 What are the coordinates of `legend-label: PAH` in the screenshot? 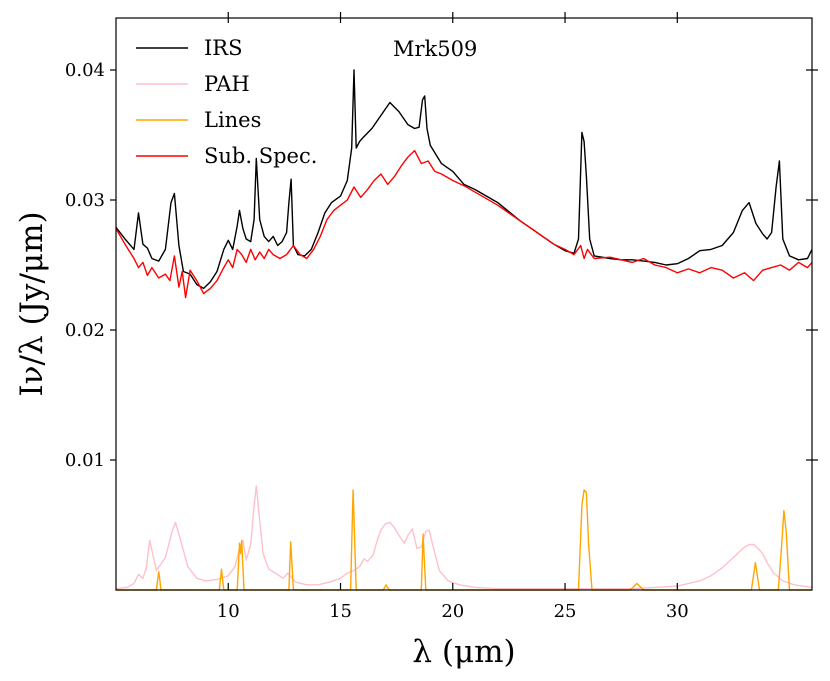 It's located at (227, 84).